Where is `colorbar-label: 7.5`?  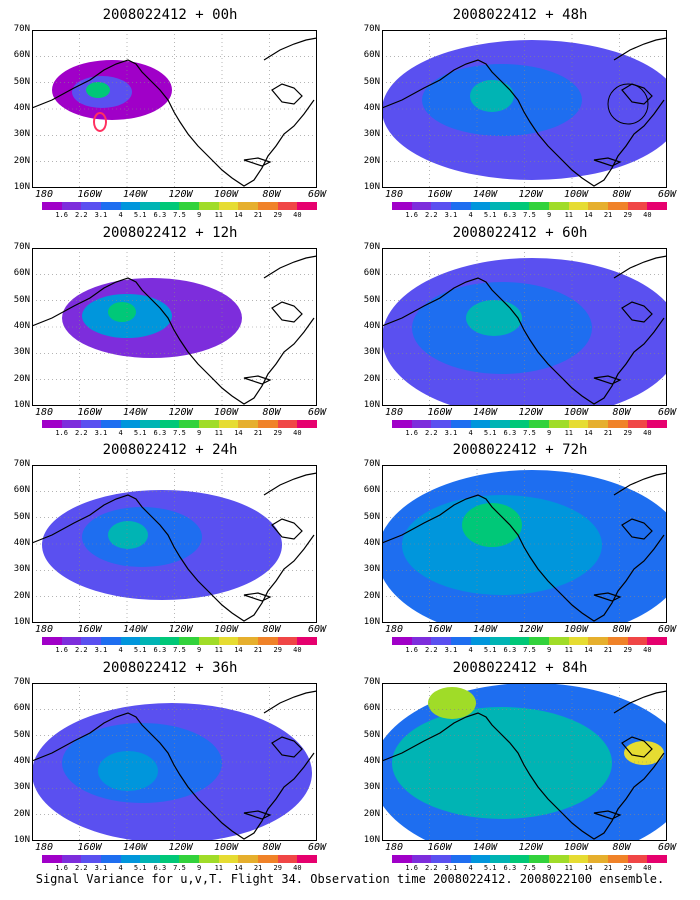
colorbar-label: 7.5 is located at coordinates (179, 433).